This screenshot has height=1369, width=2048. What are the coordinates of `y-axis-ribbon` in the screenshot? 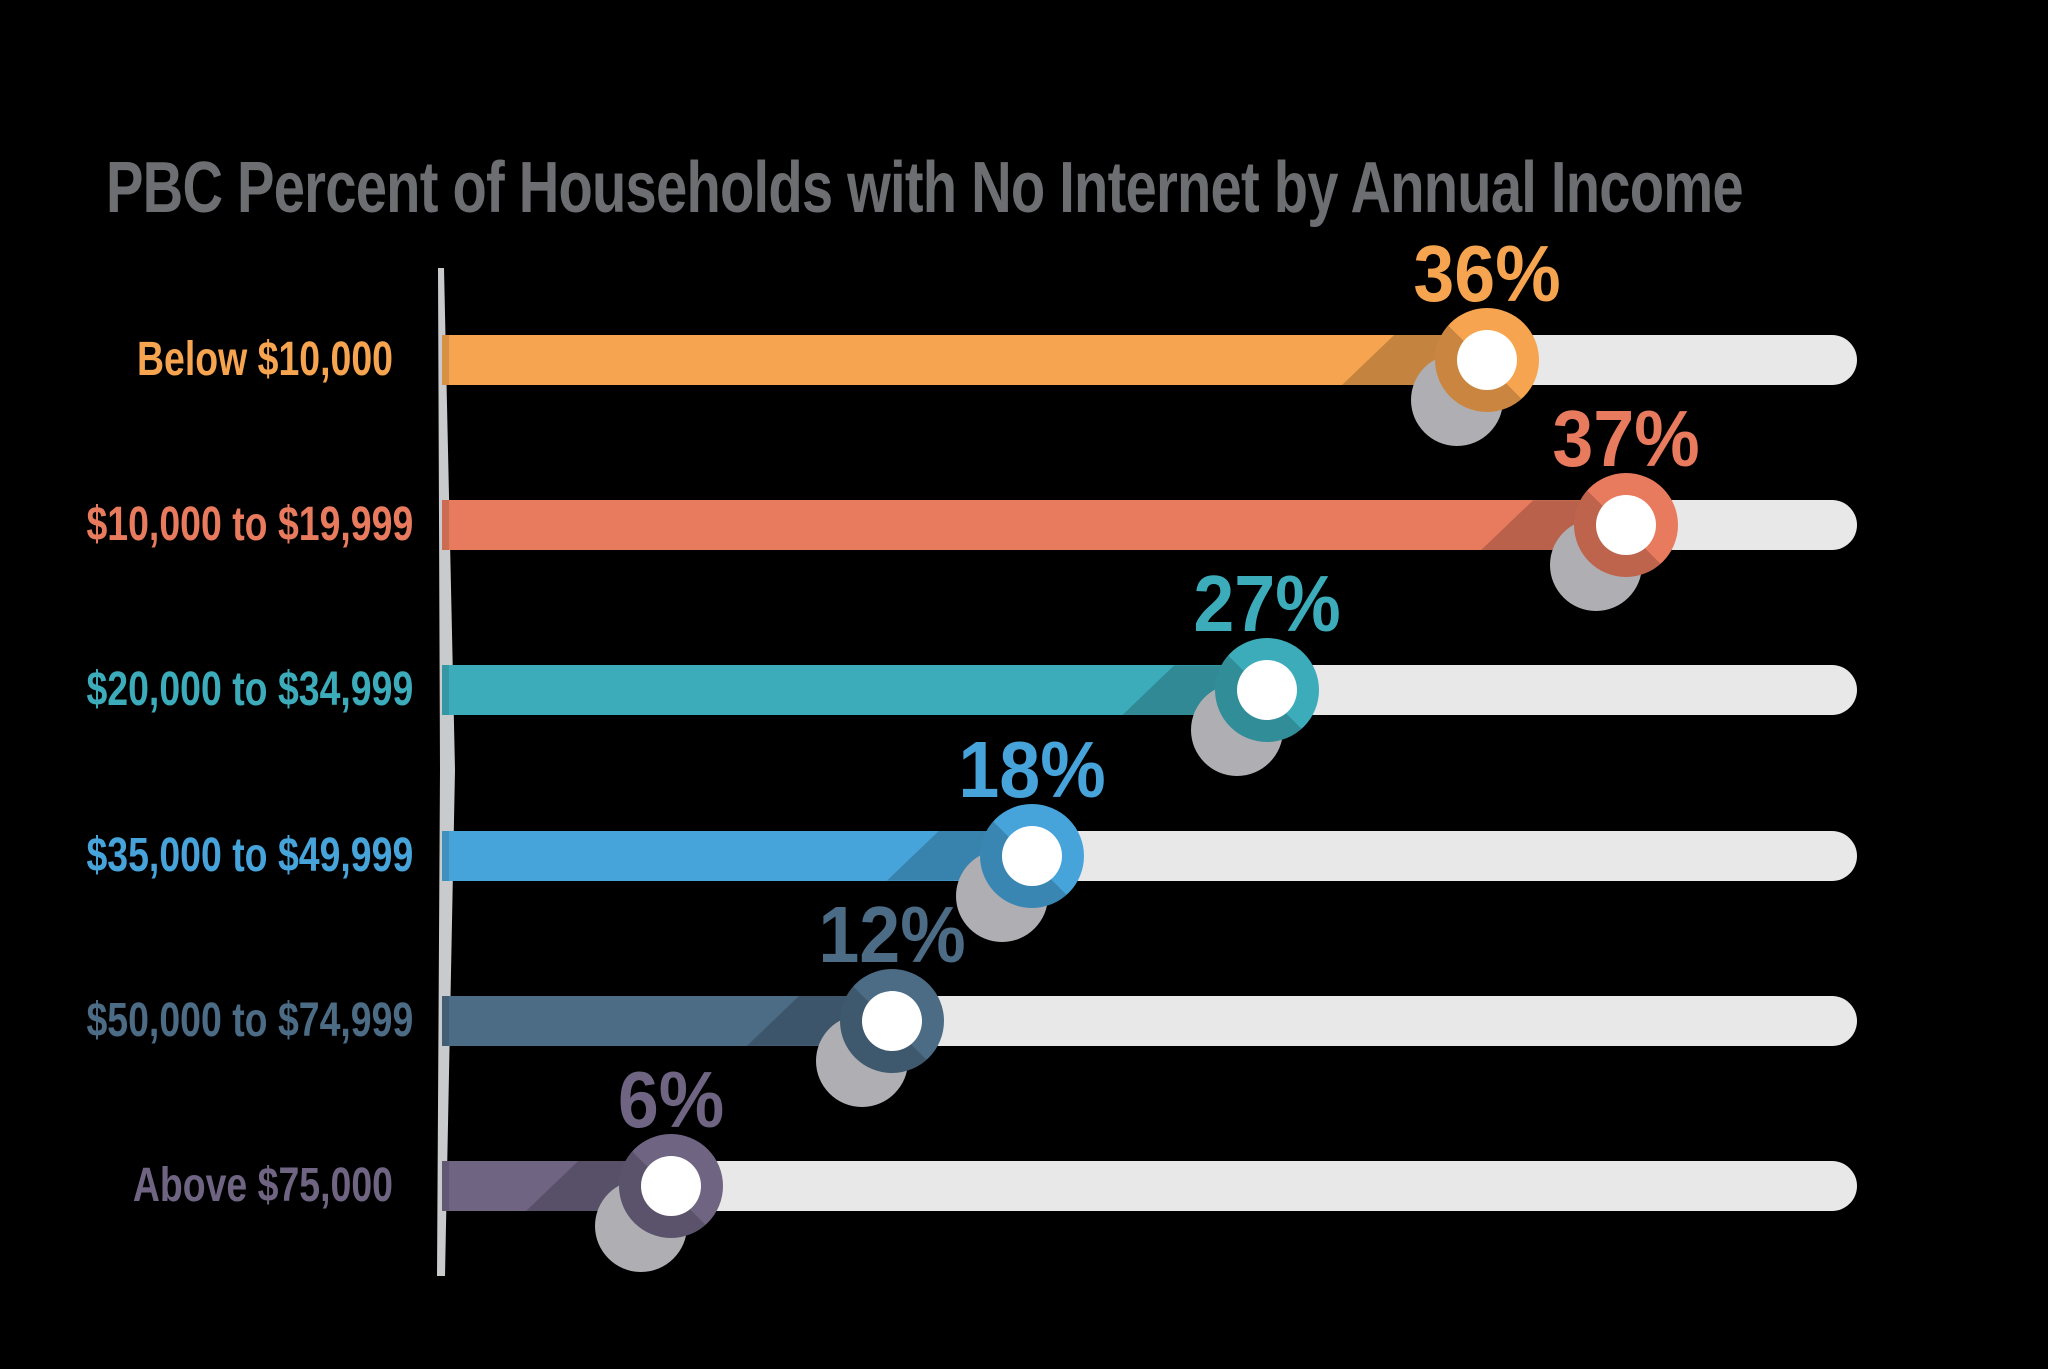 It's located at (446, 772).